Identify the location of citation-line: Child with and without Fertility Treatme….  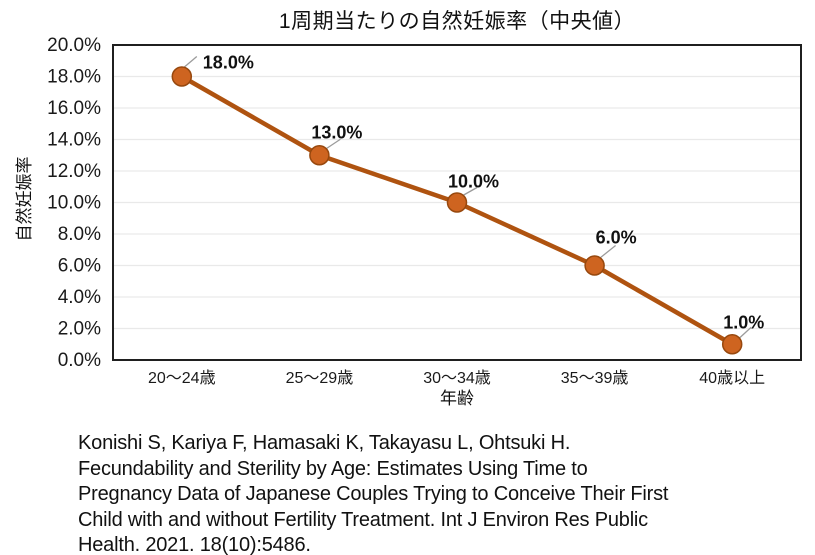
(363, 519).